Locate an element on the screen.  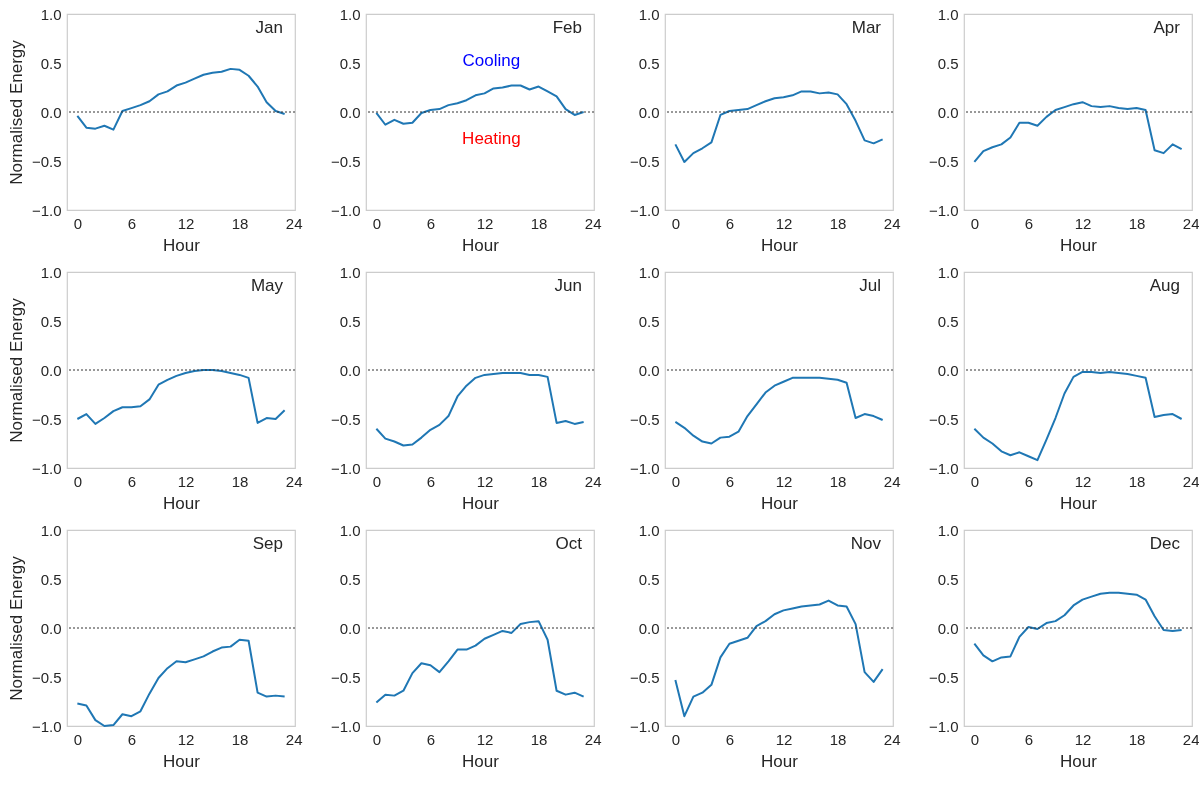
annotation: Heating is located at coordinates (491, 139).